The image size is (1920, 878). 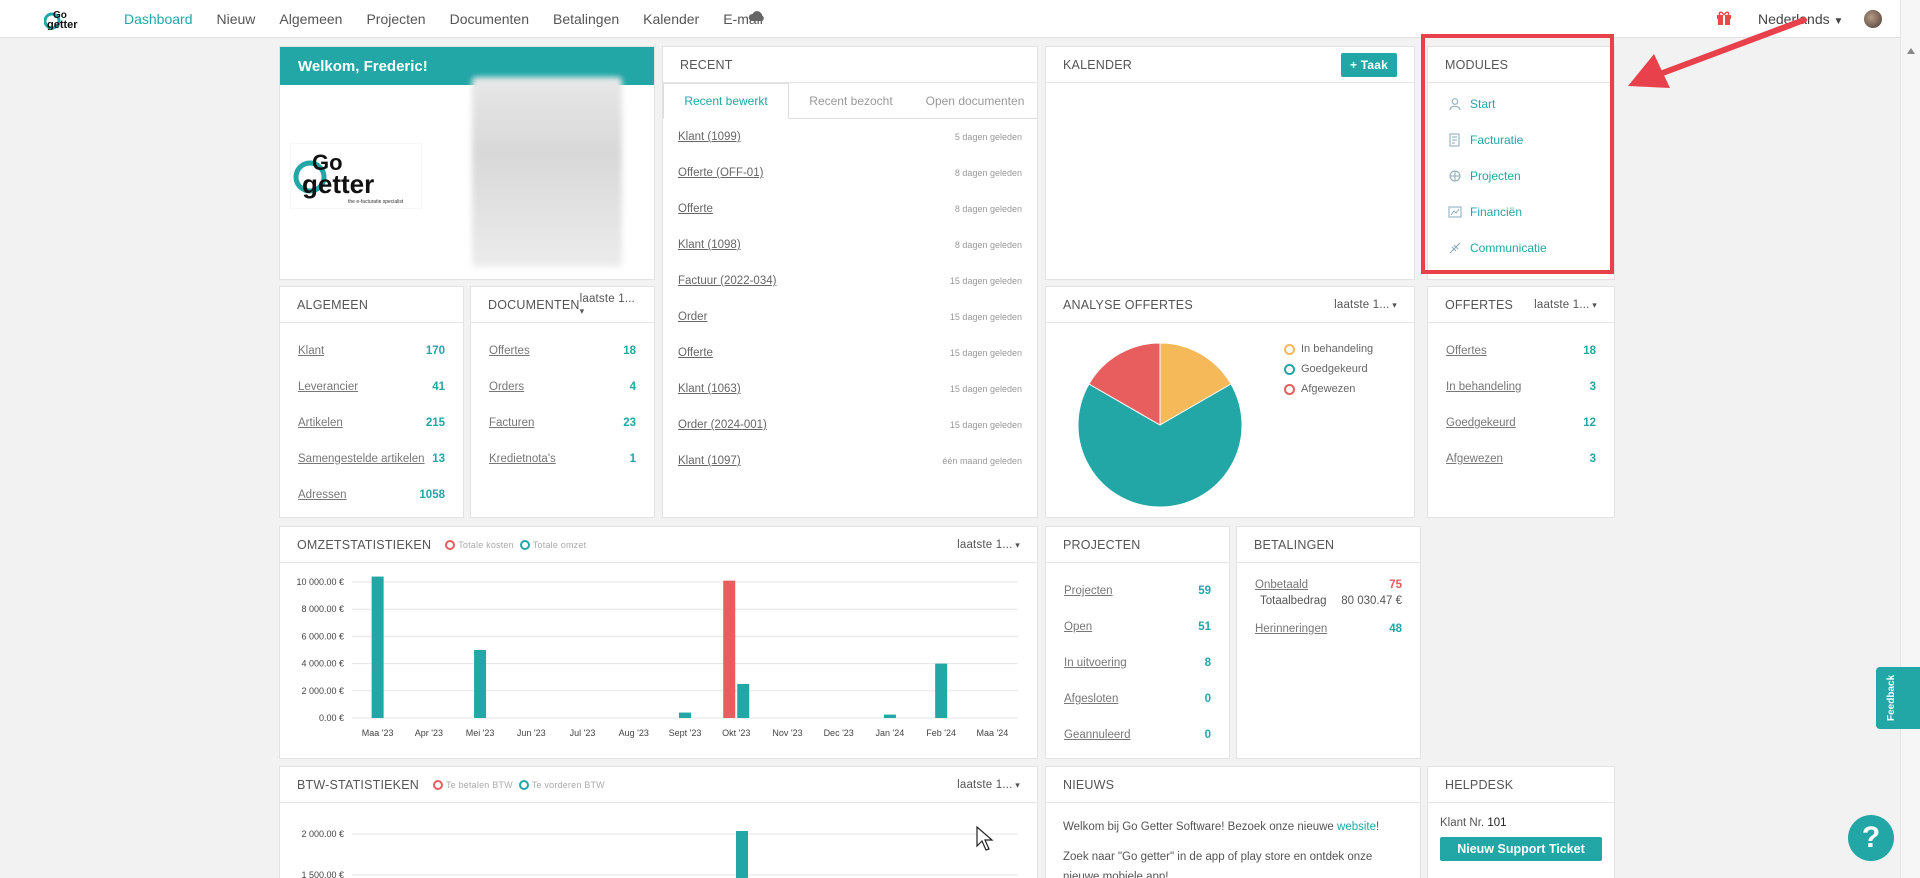 What do you see at coordinates (1328, 349) in the screenshot?
I see `legend-item: In behandeling` at bounding box center [1328, 349].